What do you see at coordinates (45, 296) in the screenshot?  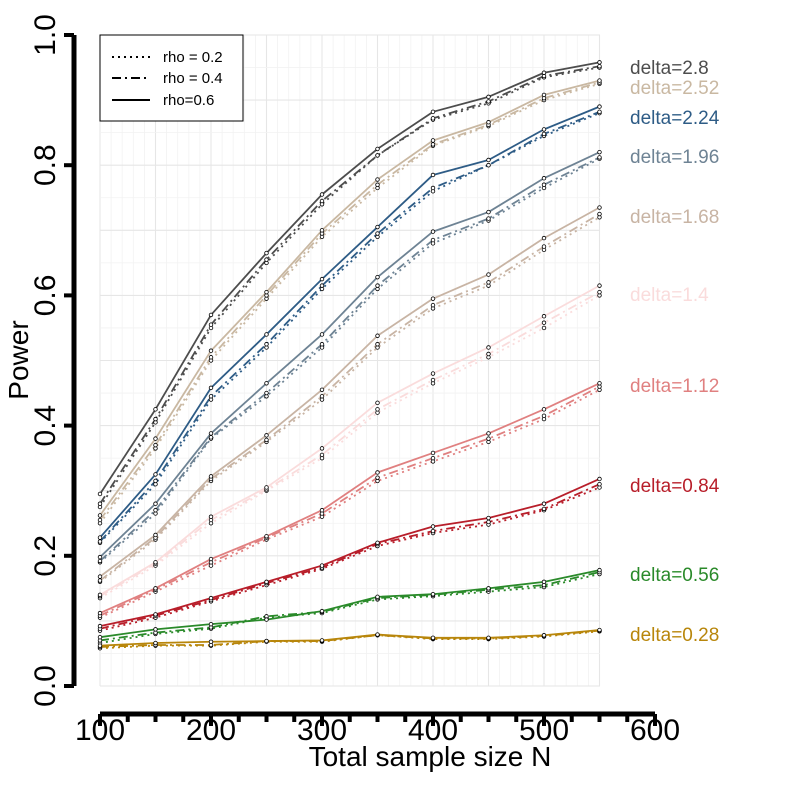 I see `y-tick-label: 0.6` at bounding box center [45, 296].